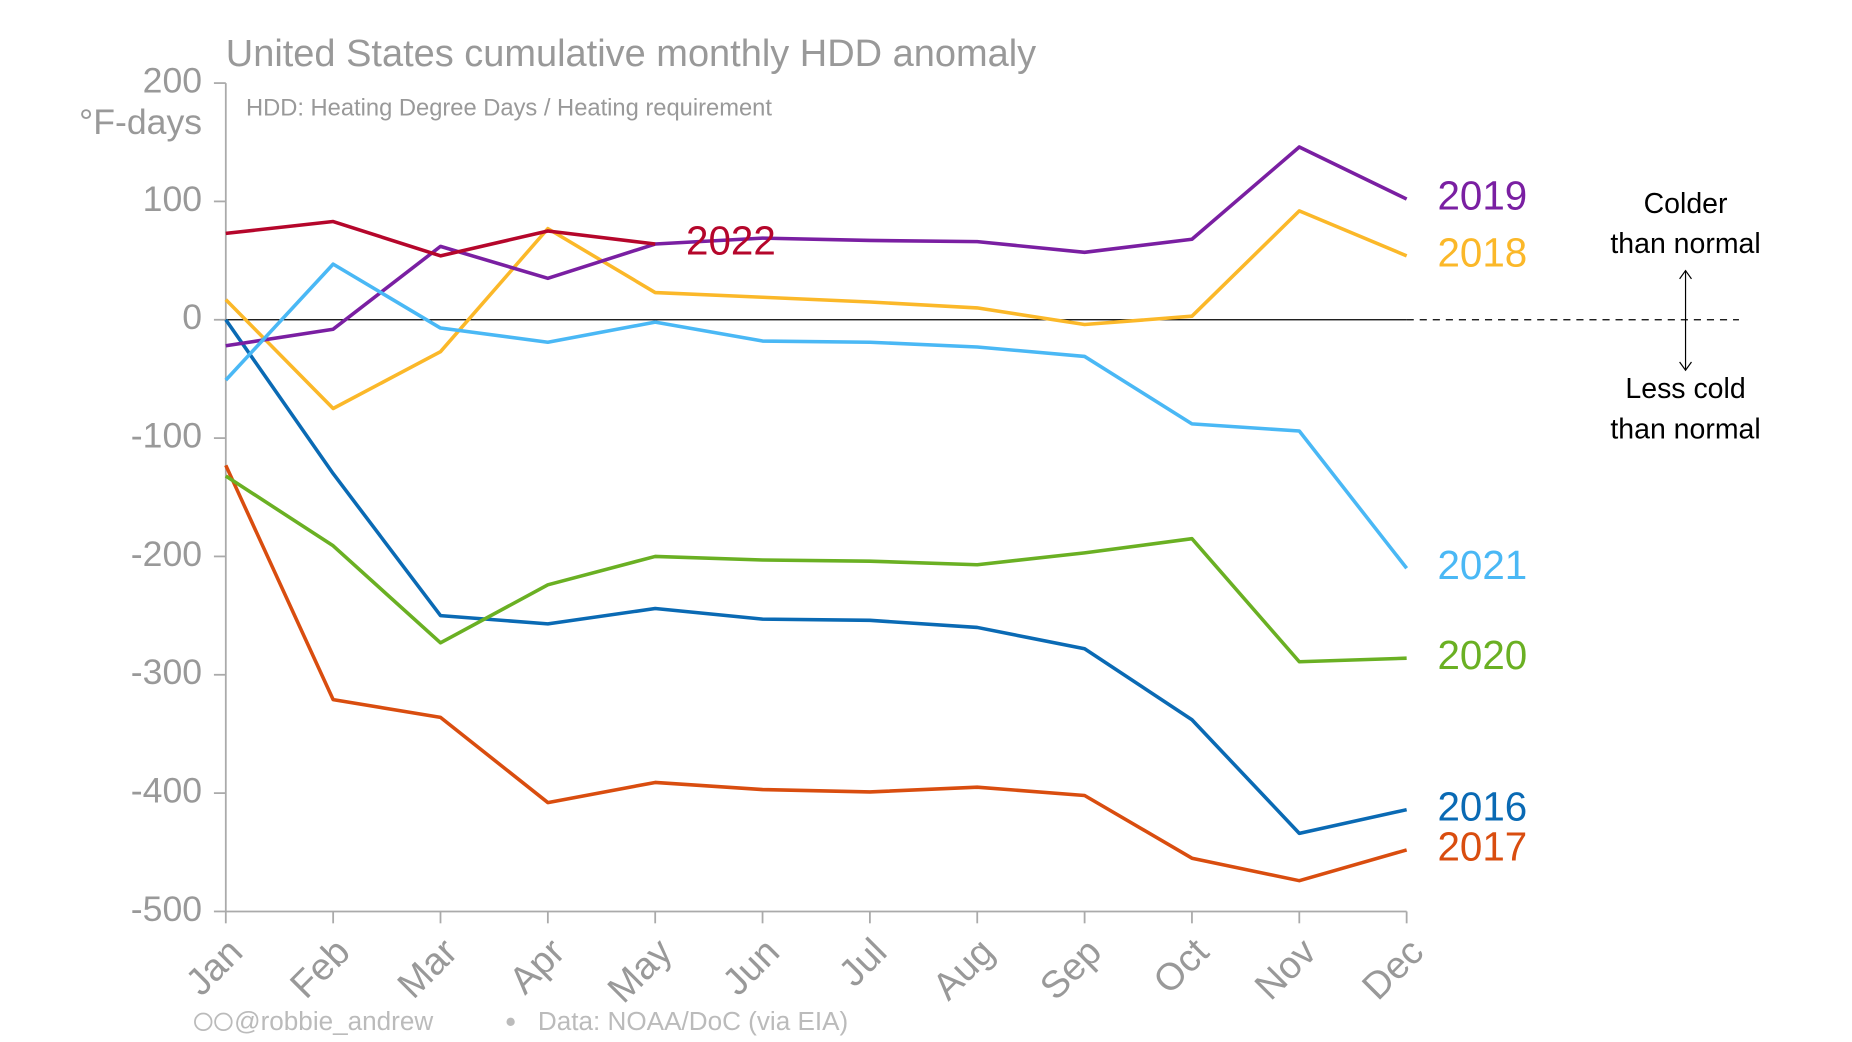  What do you see at coordinates (166, 554) in the screenshot?
I see `y-tick-label: -200` at bounding box center [166, 554].